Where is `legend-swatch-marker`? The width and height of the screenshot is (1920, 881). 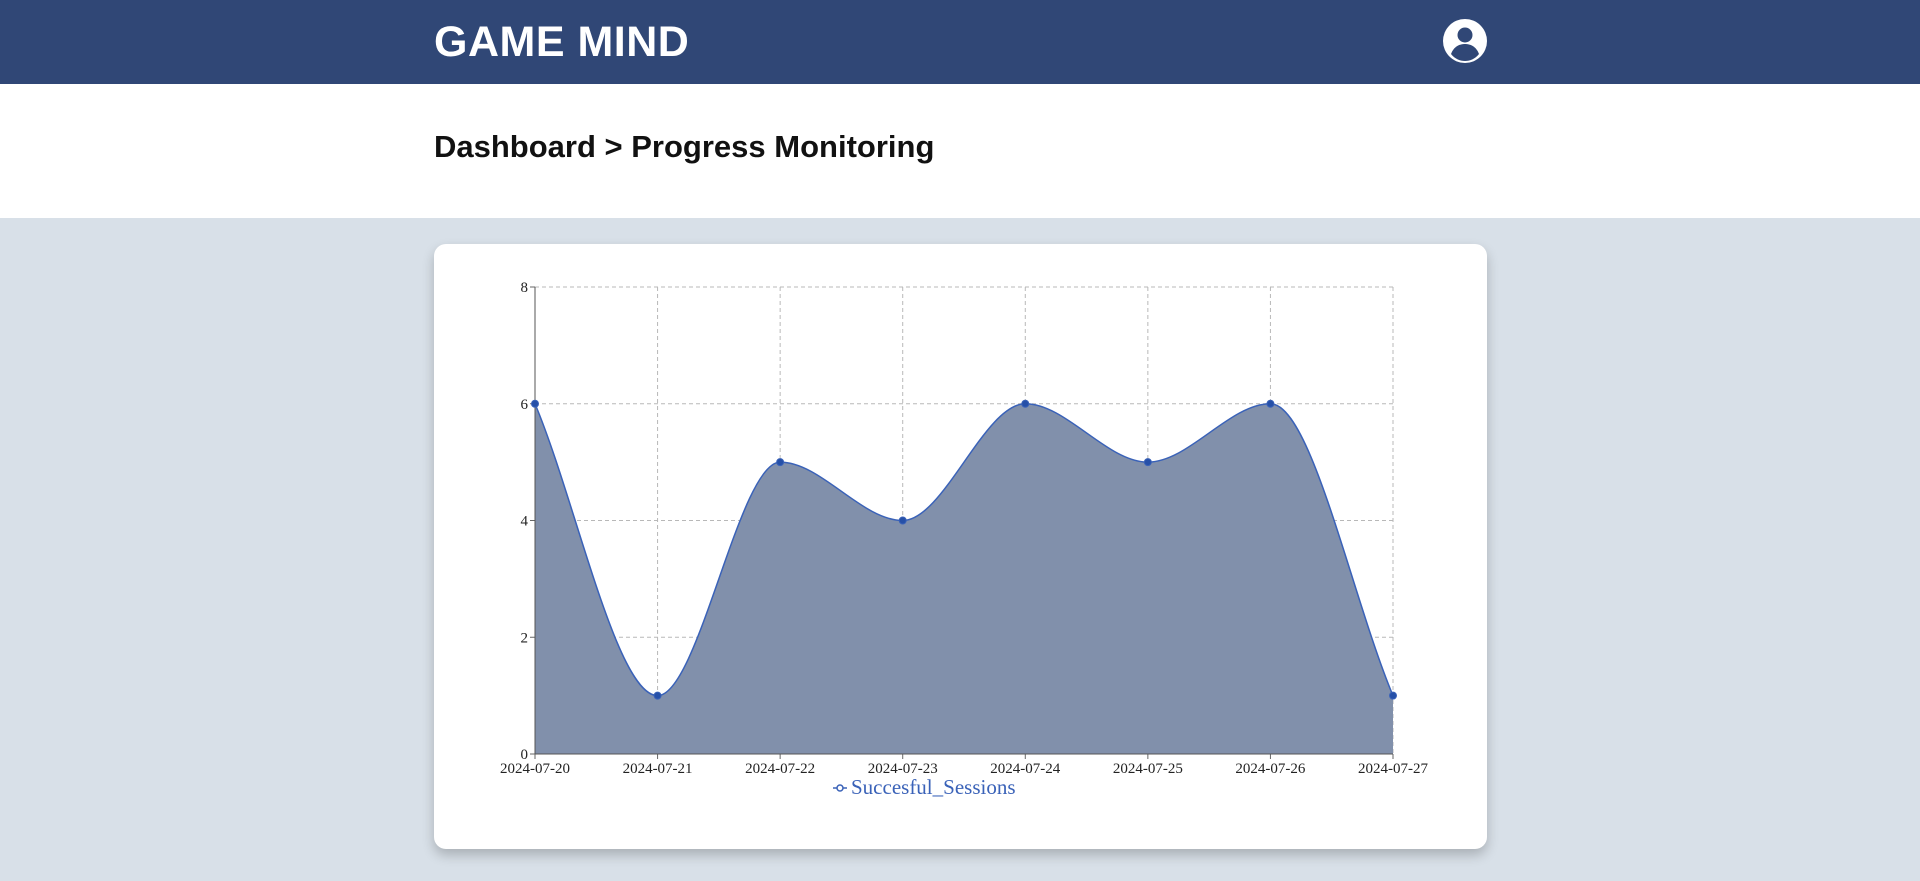 legend-swatch-marker is located at coordinates (840, 788).